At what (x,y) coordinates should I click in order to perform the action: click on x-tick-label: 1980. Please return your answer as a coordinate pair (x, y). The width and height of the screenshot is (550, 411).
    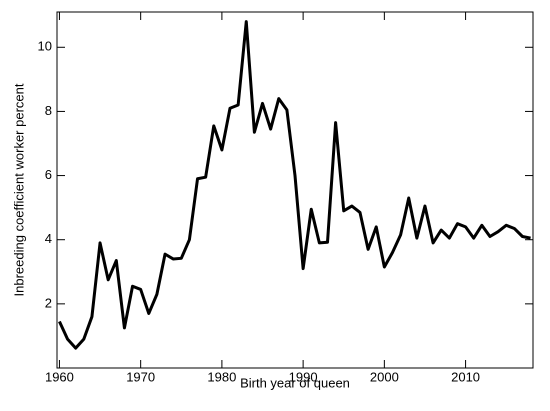
    Looking at the image, I should click on (221, 376).